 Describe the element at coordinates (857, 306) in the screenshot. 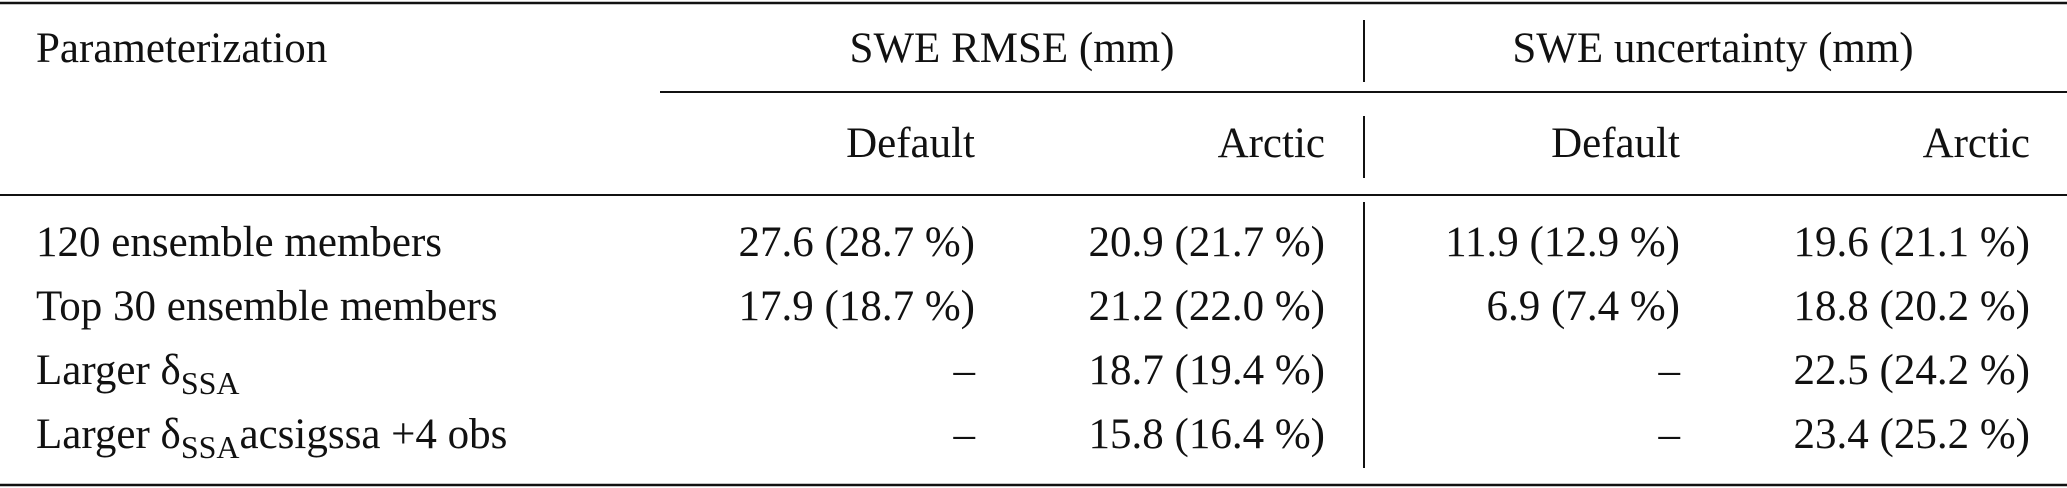

I see `cell: 17.9 (18.7 %)` at that location.